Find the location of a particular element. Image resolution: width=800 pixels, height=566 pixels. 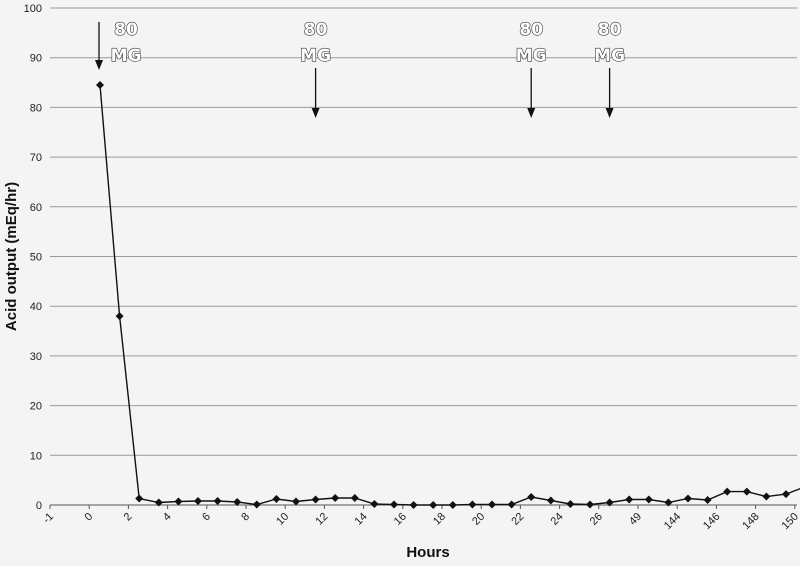

annotation-unit-1: MG is located at coordinates (315, 56).